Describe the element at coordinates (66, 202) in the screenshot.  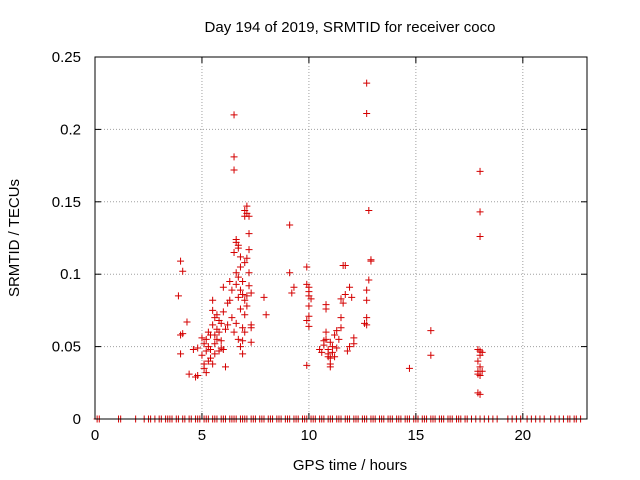
I see `y-tick-label: 0.15` at that location.